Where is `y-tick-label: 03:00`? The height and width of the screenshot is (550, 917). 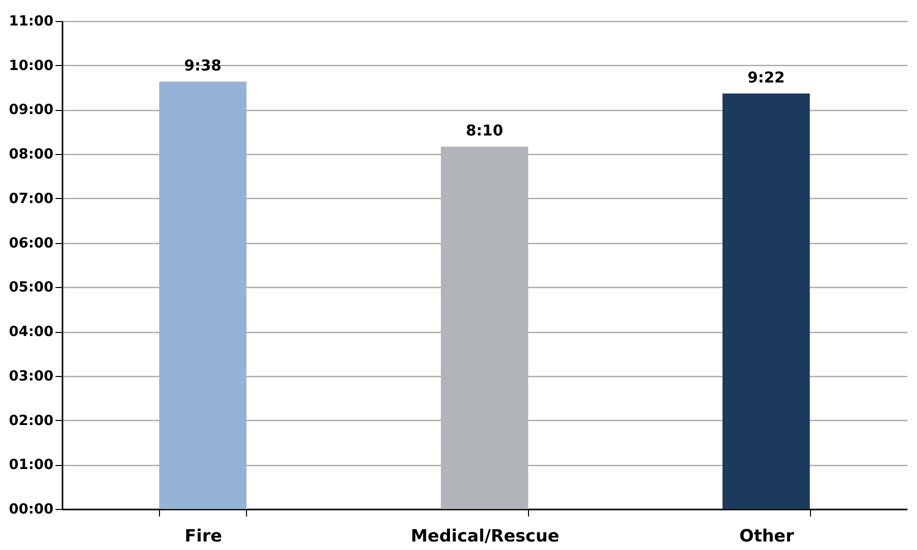 y-tick-label: 03:00 is located at coordinates (31, 376).